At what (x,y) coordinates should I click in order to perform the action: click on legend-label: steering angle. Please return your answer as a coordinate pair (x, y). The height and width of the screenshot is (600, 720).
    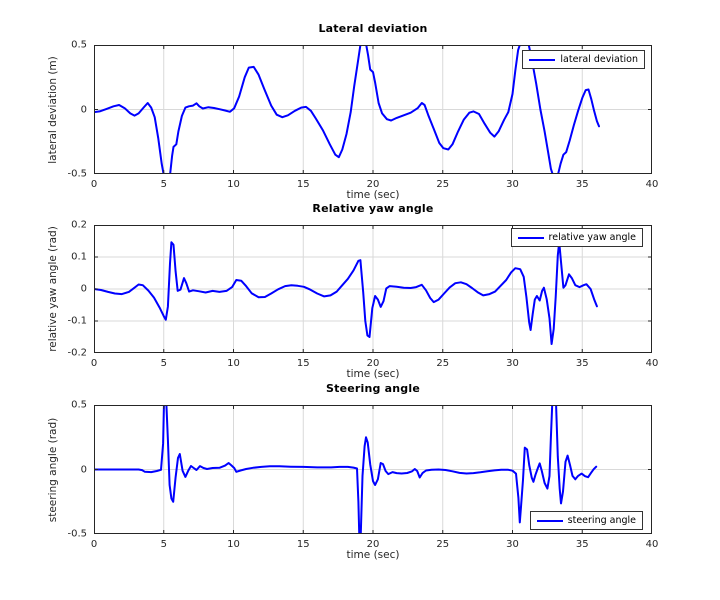
    Looking at the image, I should click on (601, 520).